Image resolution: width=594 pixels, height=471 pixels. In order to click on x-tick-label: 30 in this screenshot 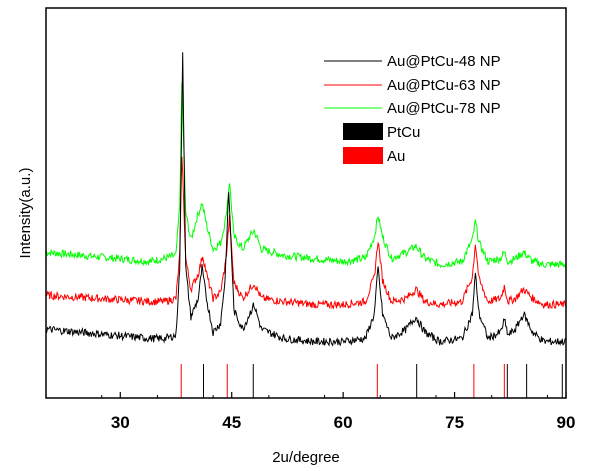, I will do `click(120, 422)`.